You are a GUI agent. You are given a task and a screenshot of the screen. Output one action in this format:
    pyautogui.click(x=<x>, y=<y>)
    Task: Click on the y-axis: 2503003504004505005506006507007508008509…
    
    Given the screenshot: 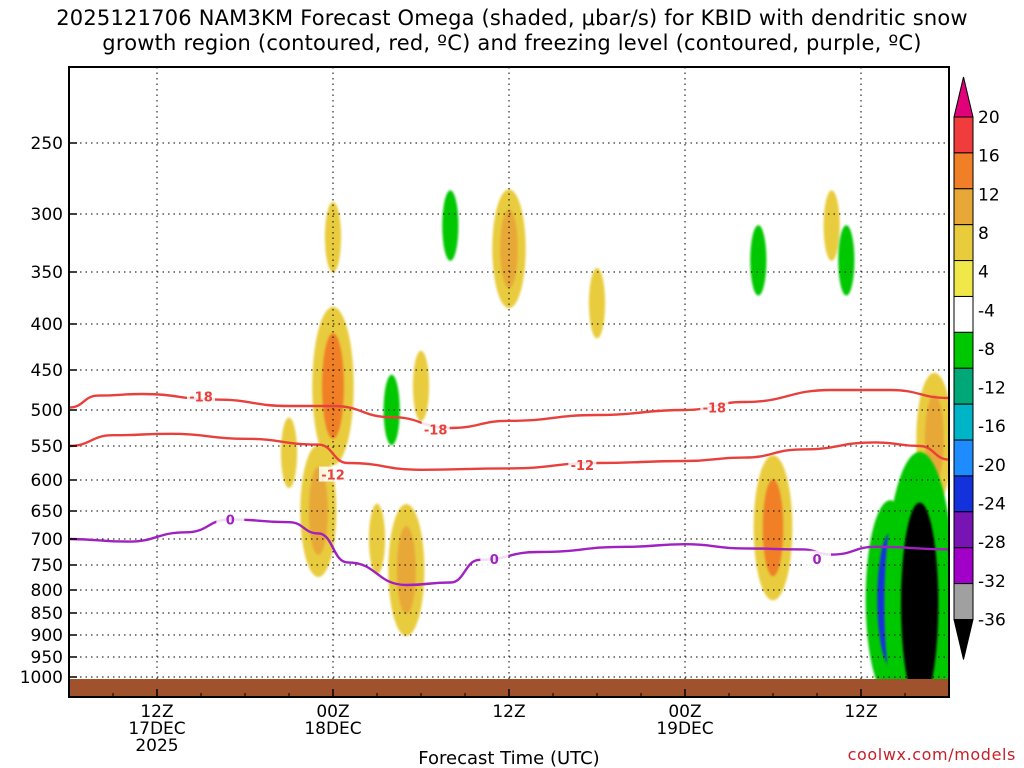 What is the action you would take?
    pyautogui.click(x=48, y=411)
    